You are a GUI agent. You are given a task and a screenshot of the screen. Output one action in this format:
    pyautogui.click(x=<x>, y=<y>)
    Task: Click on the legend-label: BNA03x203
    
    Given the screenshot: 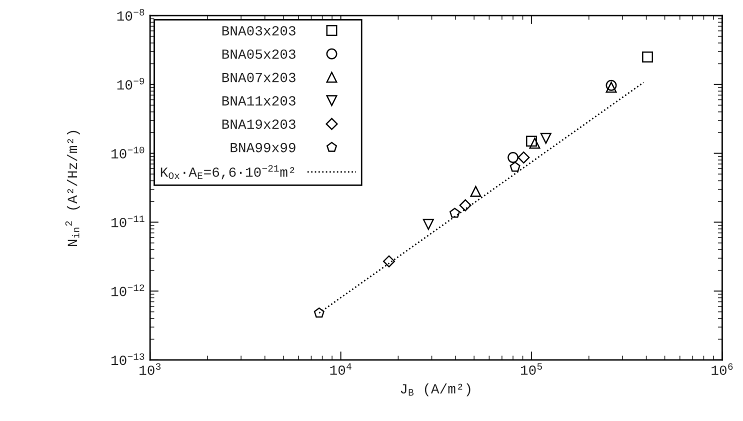 What is the action you would take?
    pyautogui.click(x=259, y=31)
    